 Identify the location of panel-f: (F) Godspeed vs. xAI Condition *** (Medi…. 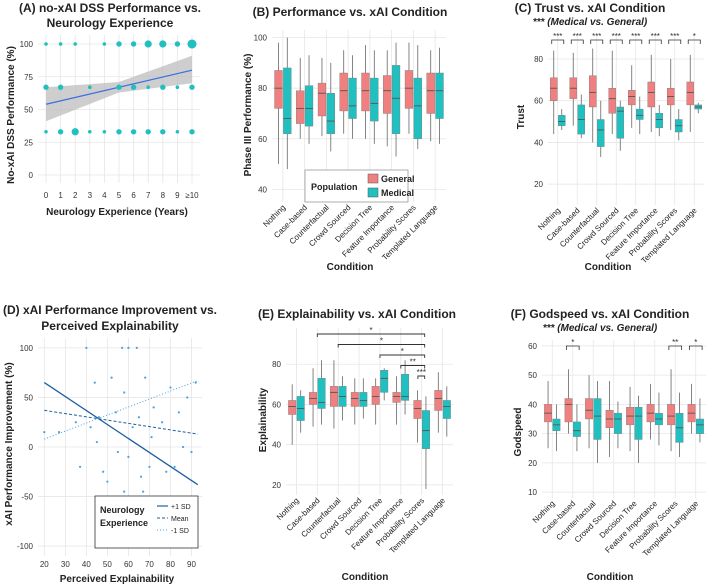
(608, 445).